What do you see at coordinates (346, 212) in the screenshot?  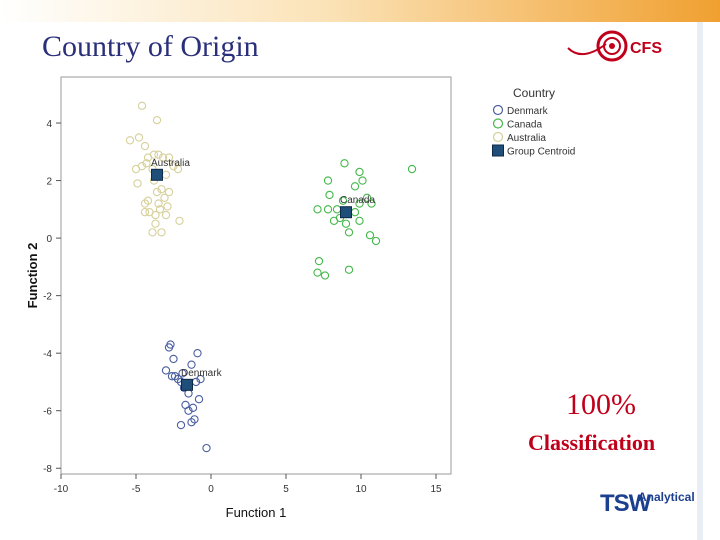 I see `group-centroid-canada` at bounding box center [346, 212].